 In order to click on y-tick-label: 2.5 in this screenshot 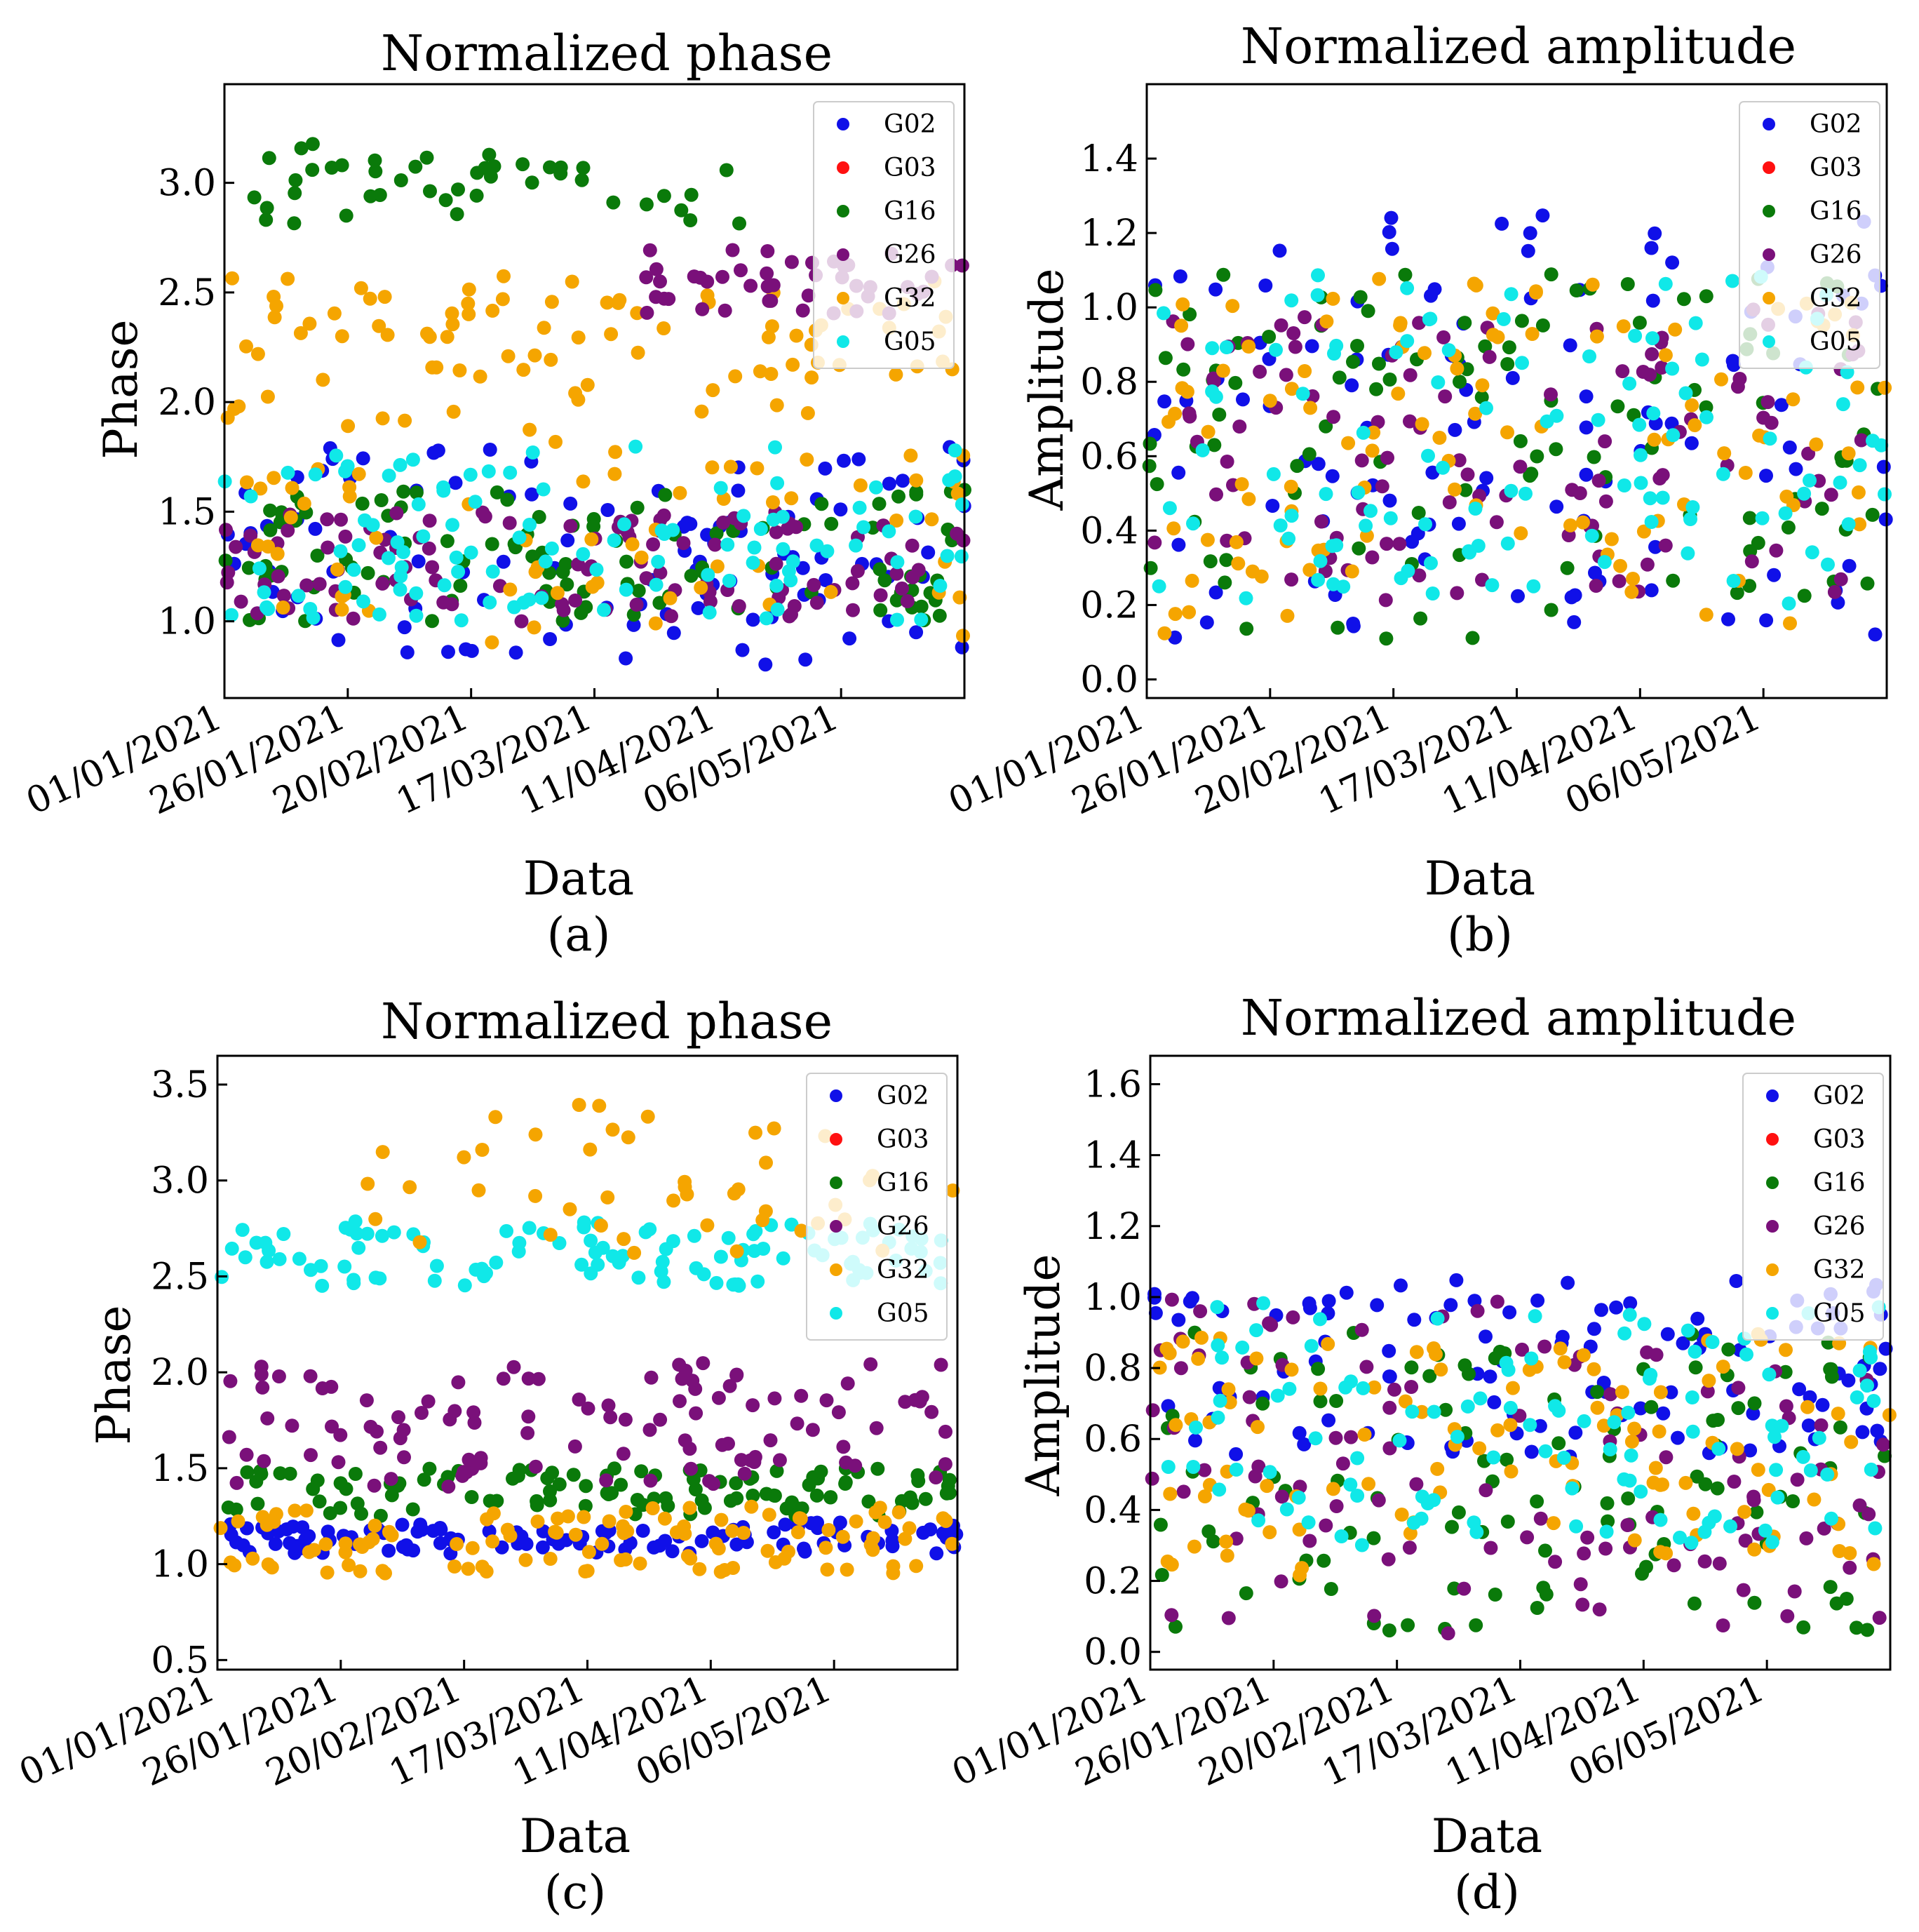, I will do `click(180, 1277)`.